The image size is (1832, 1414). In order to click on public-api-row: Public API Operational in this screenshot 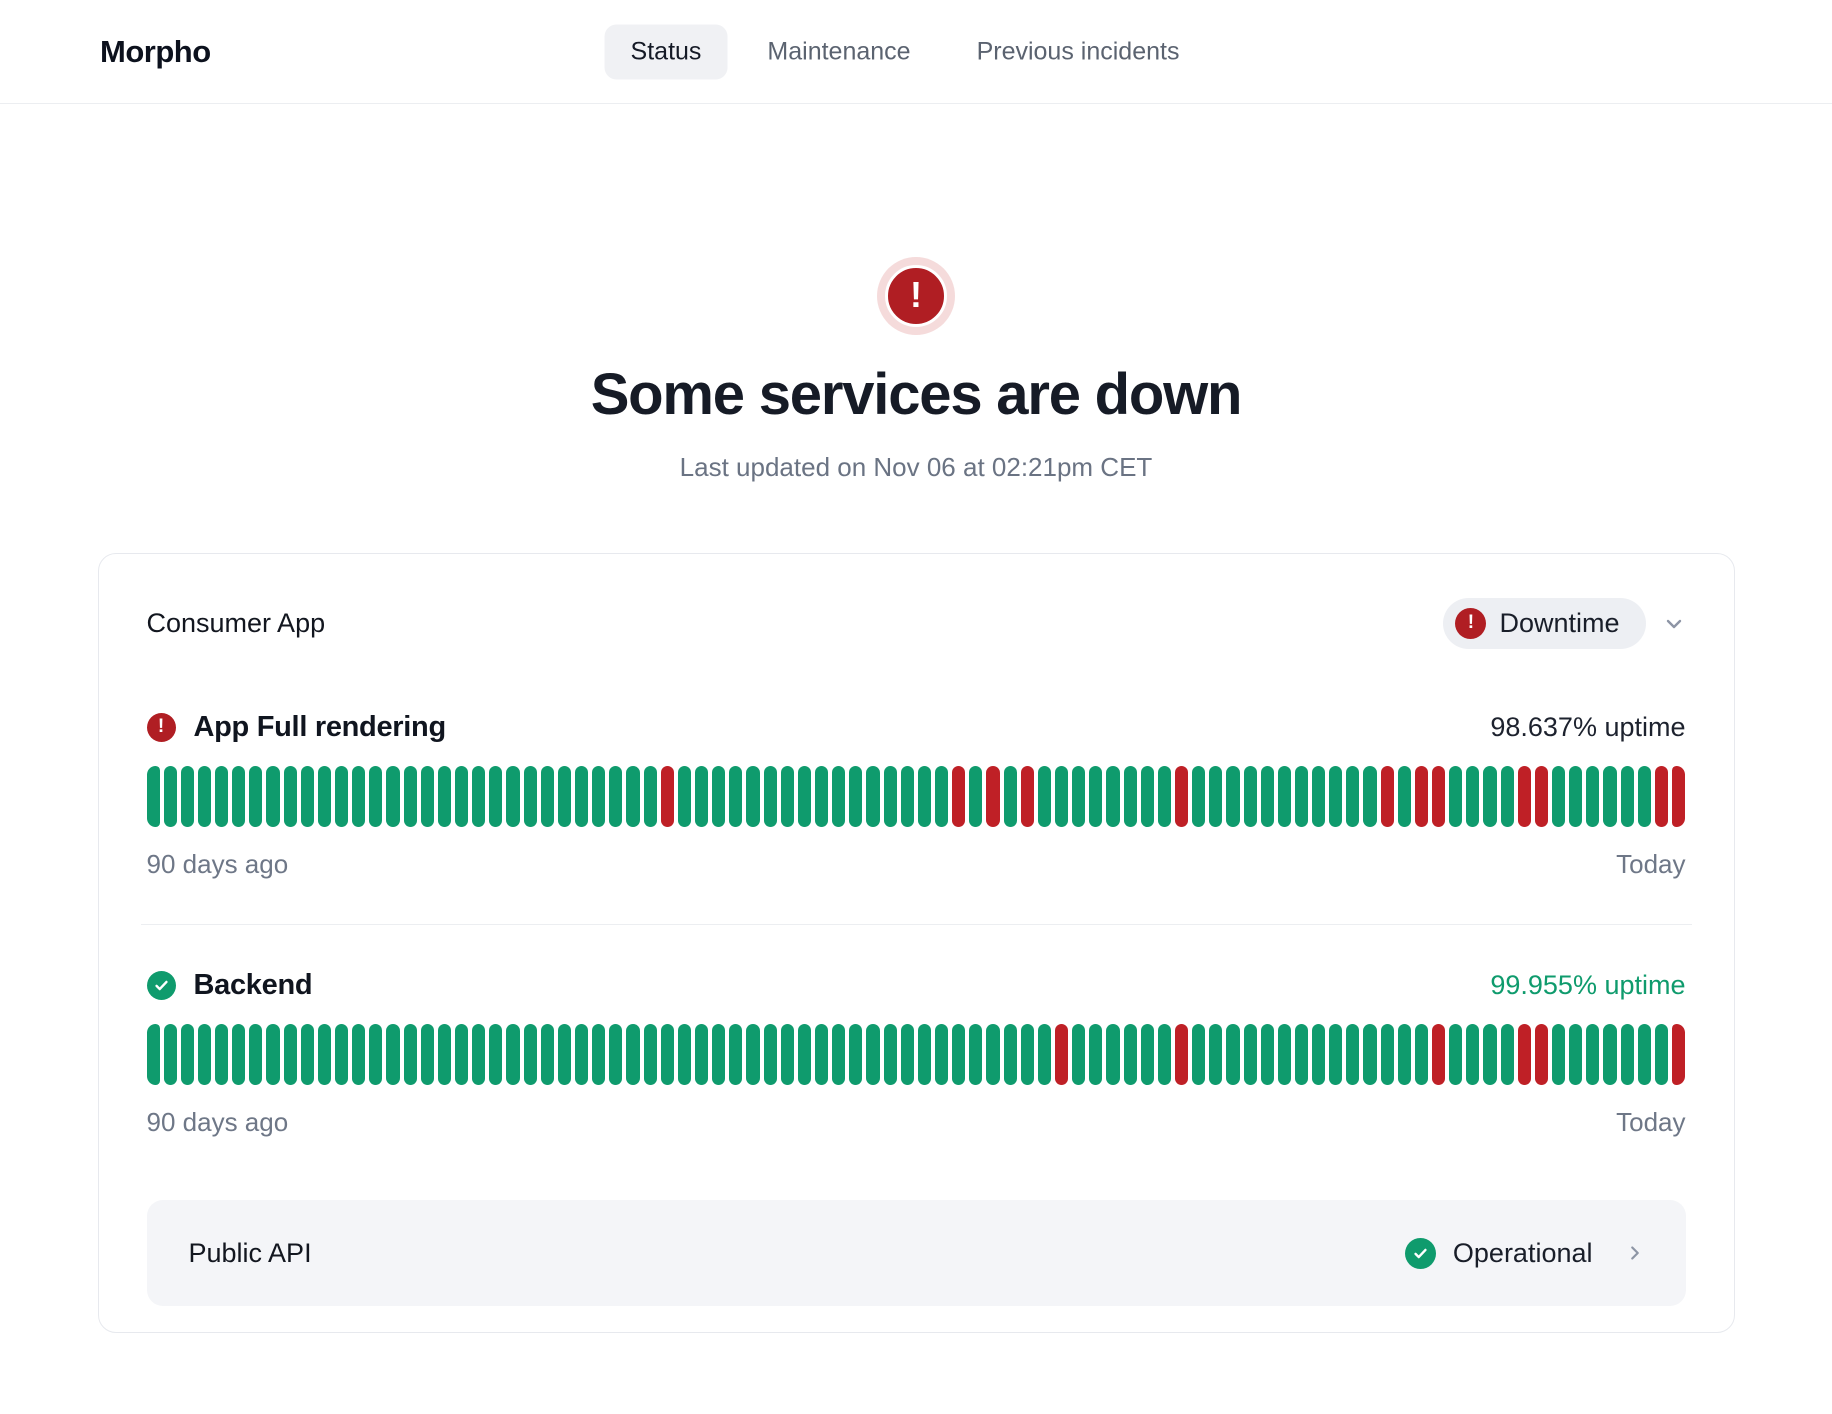, I will do `click(916, 1253)`.